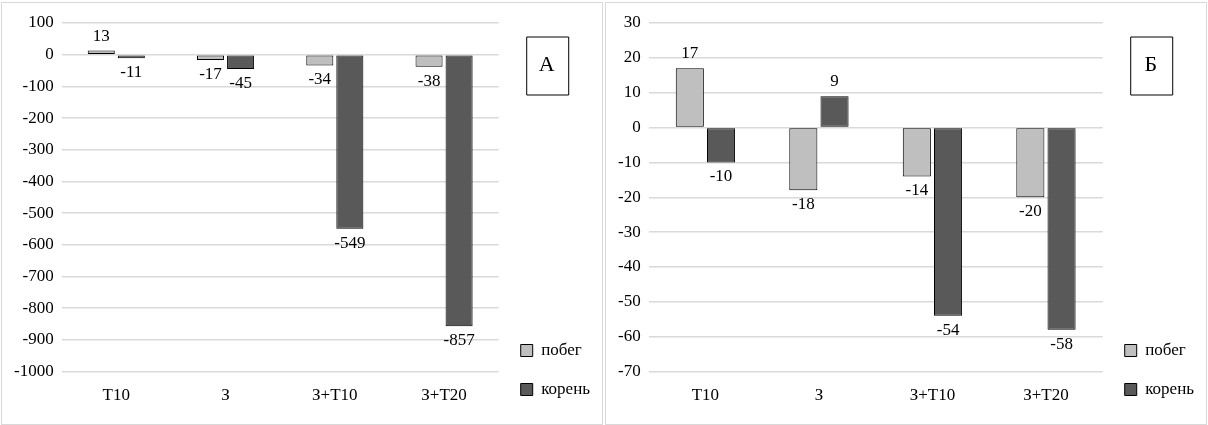 This screenshot has height=425, width=1208. I want to click on data-label: -857, so click(459, 340).